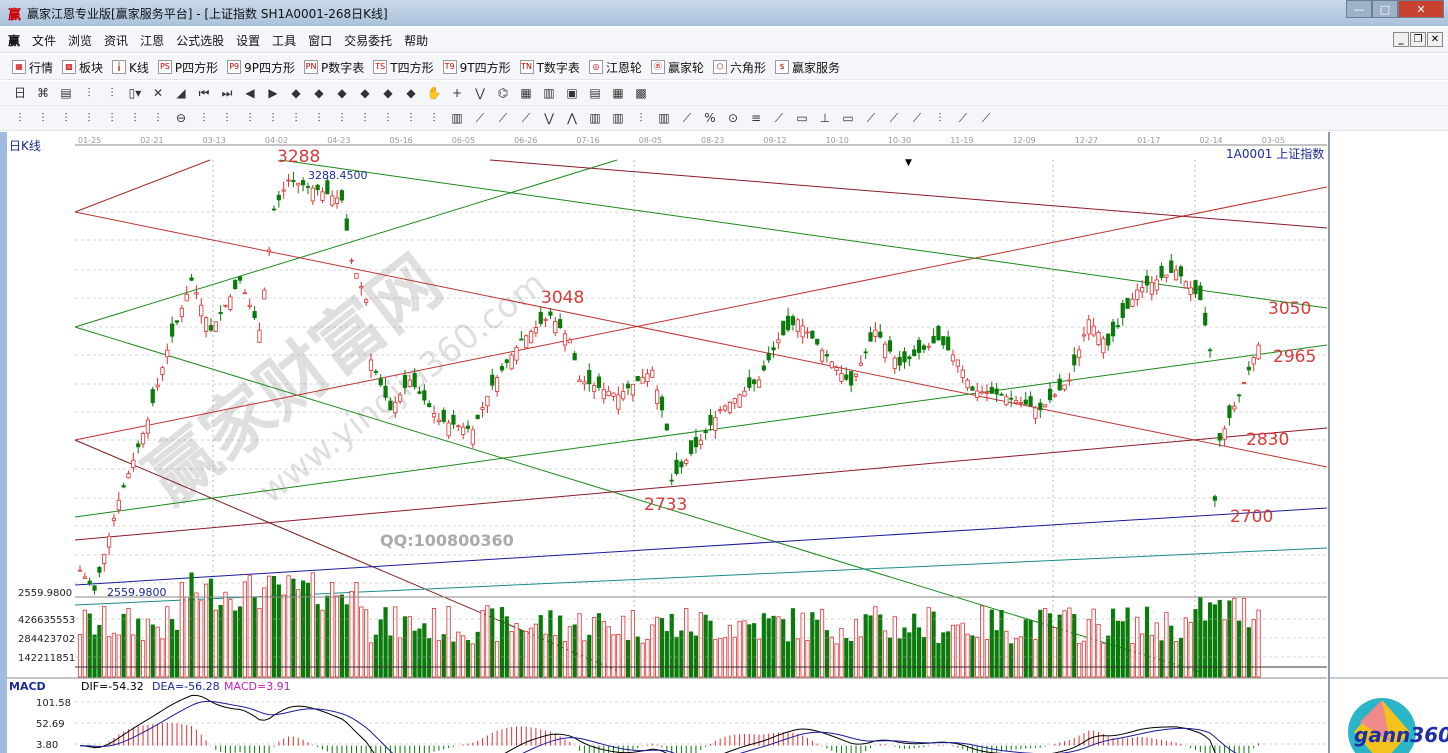 The height and width of the screenshot is (753, 1448). What do you see at coordinates (710, 118) in the screenshot?
I see `tool-icon: %` at bounding box center [710, 118].